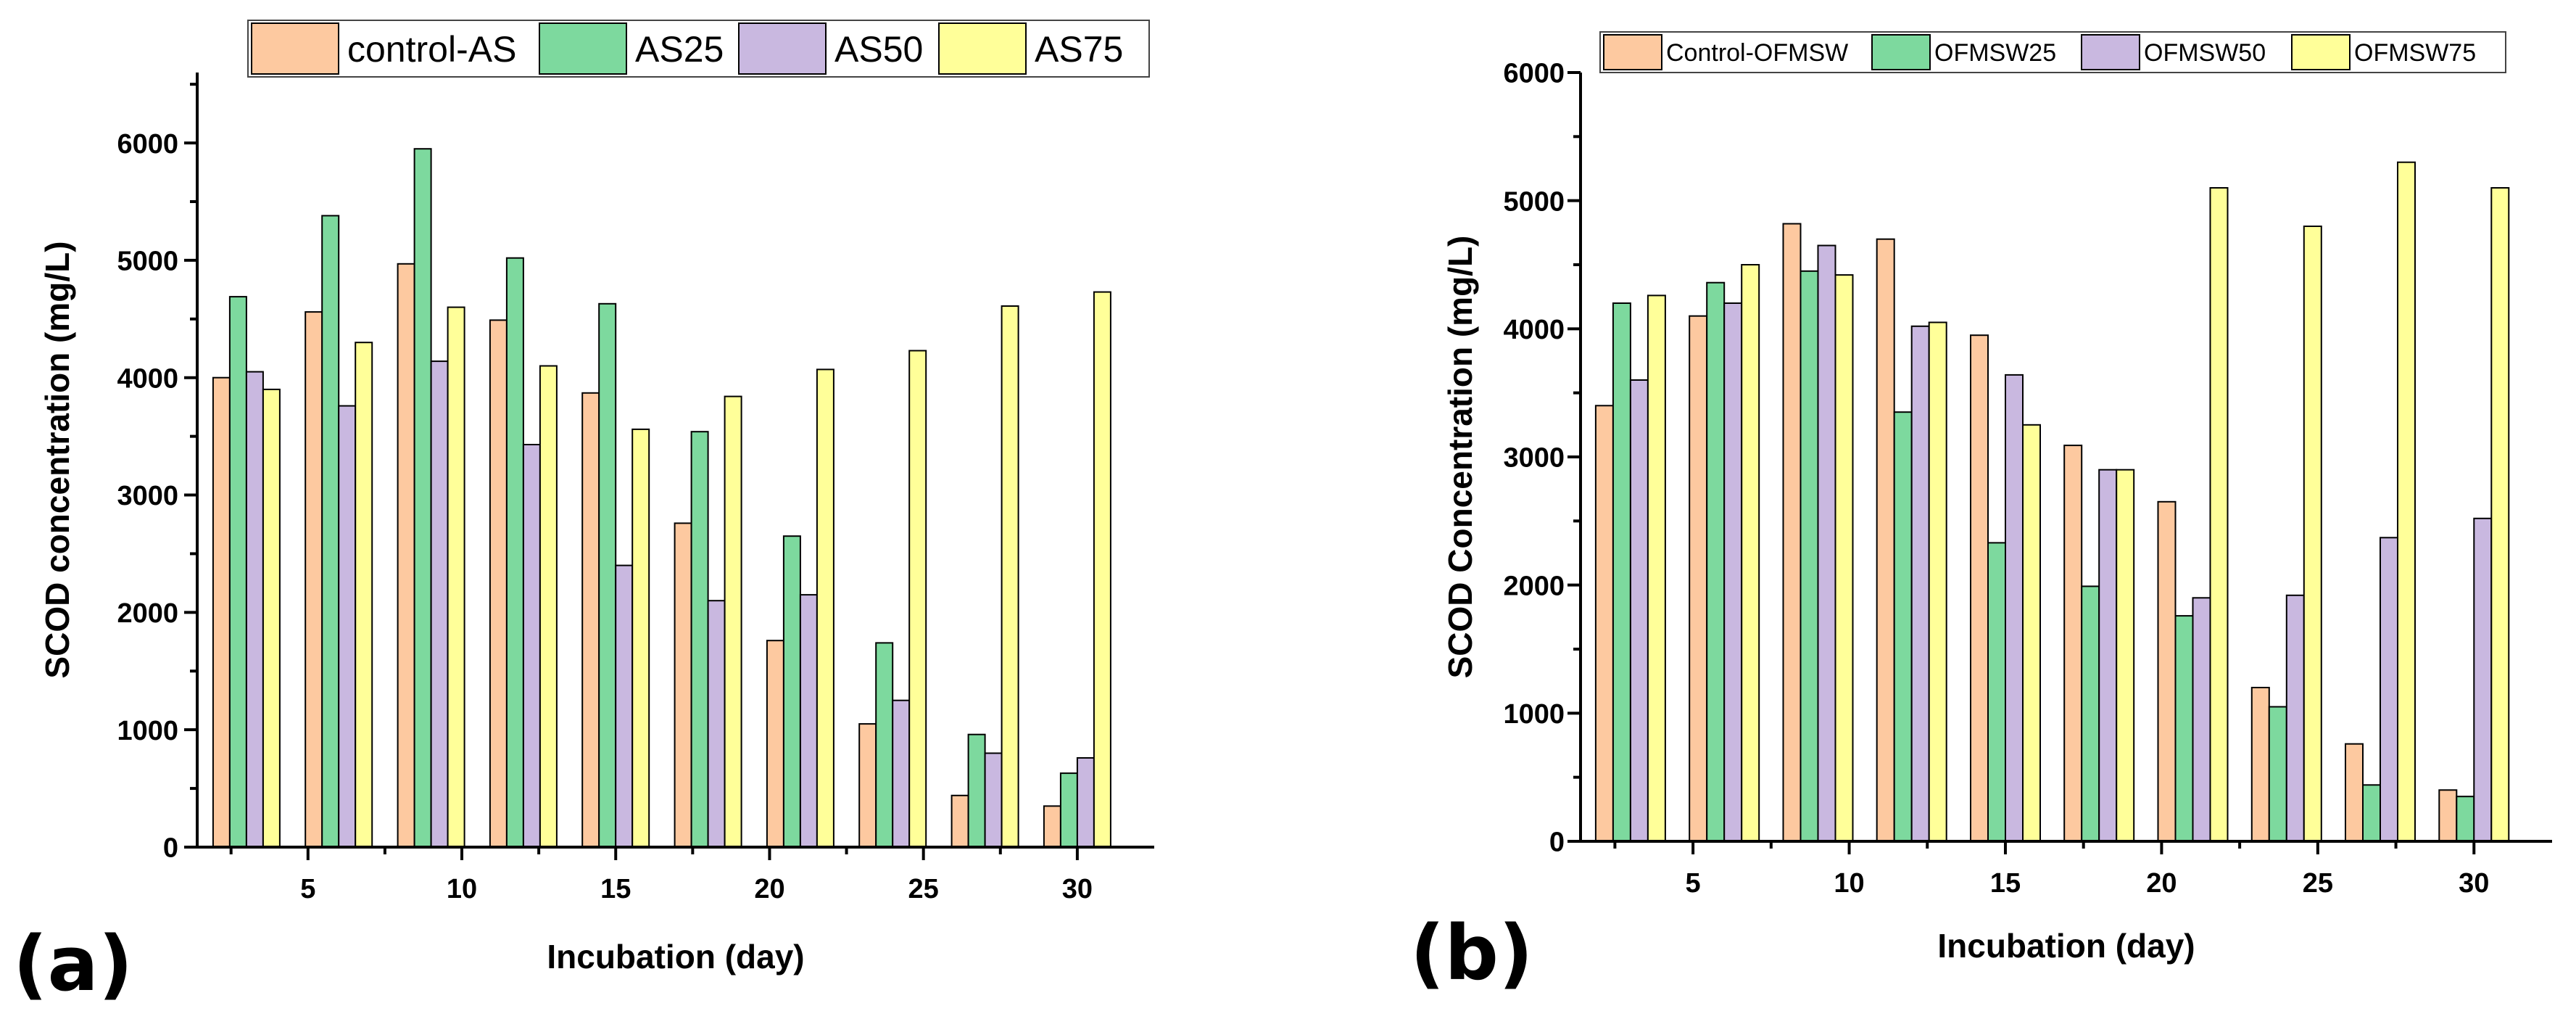 The width and height of the screenshot is (2576, 1019). I want to click on legend-label: OFMSW75, so click(2415, 53).